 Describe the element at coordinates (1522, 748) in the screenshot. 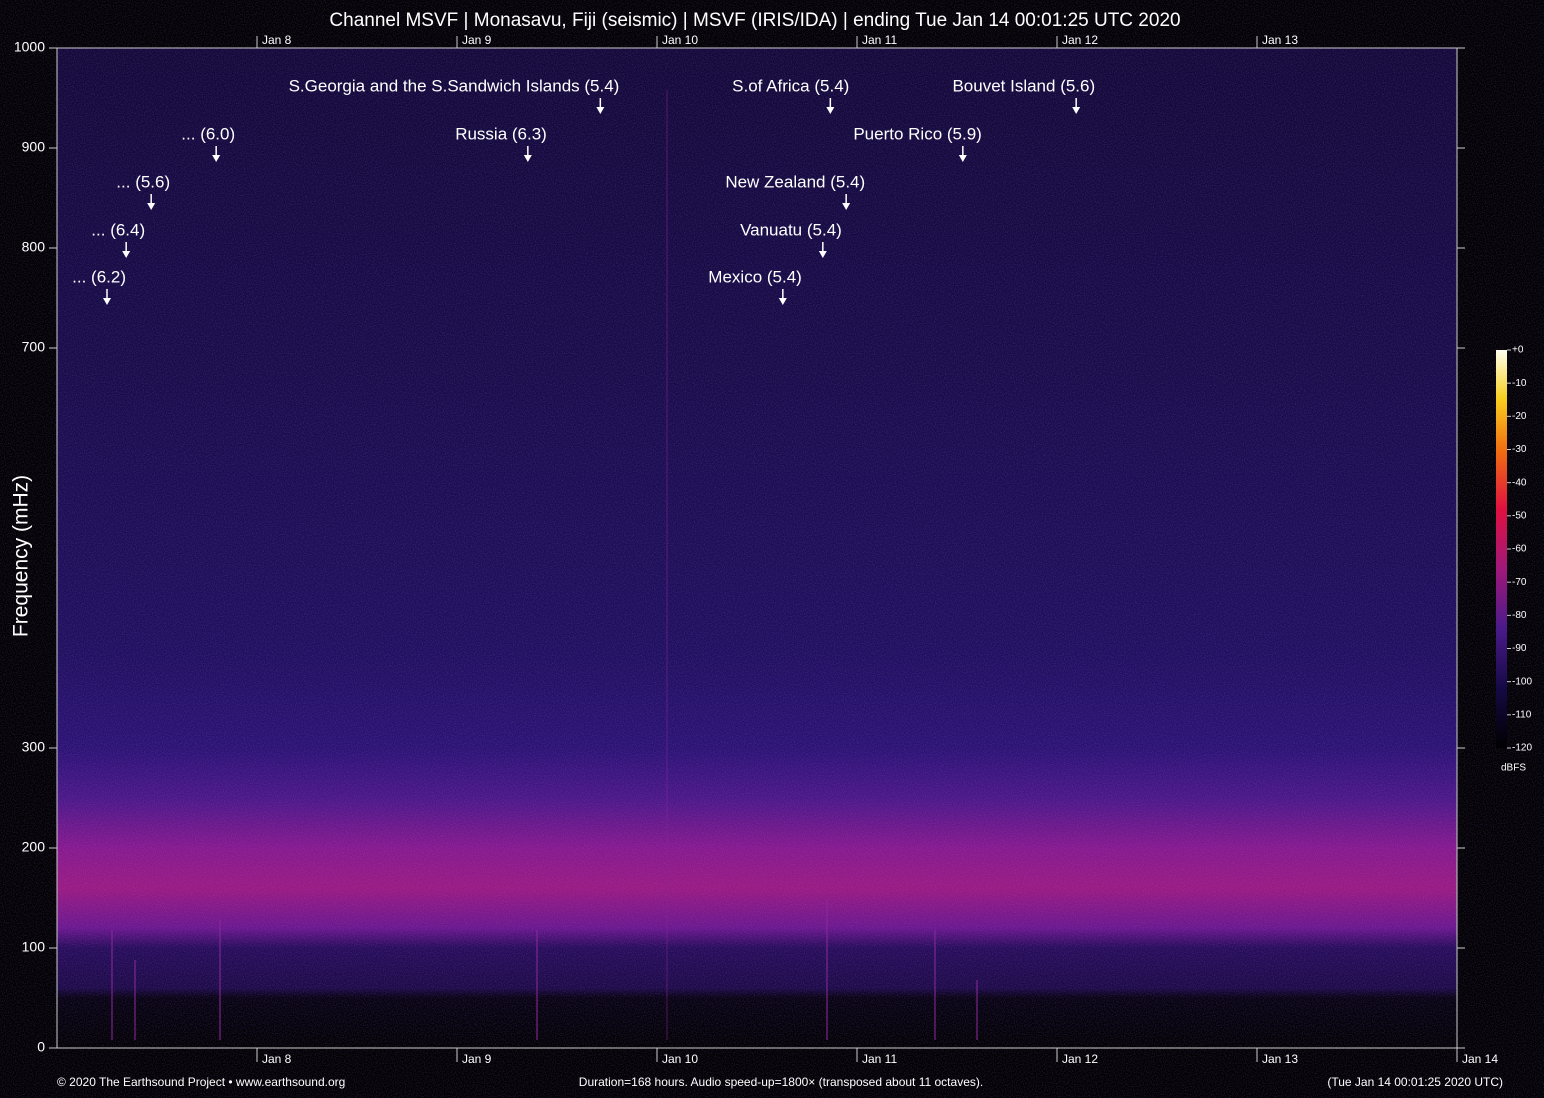

I see `colorbar-tick-label: -120` at that location.